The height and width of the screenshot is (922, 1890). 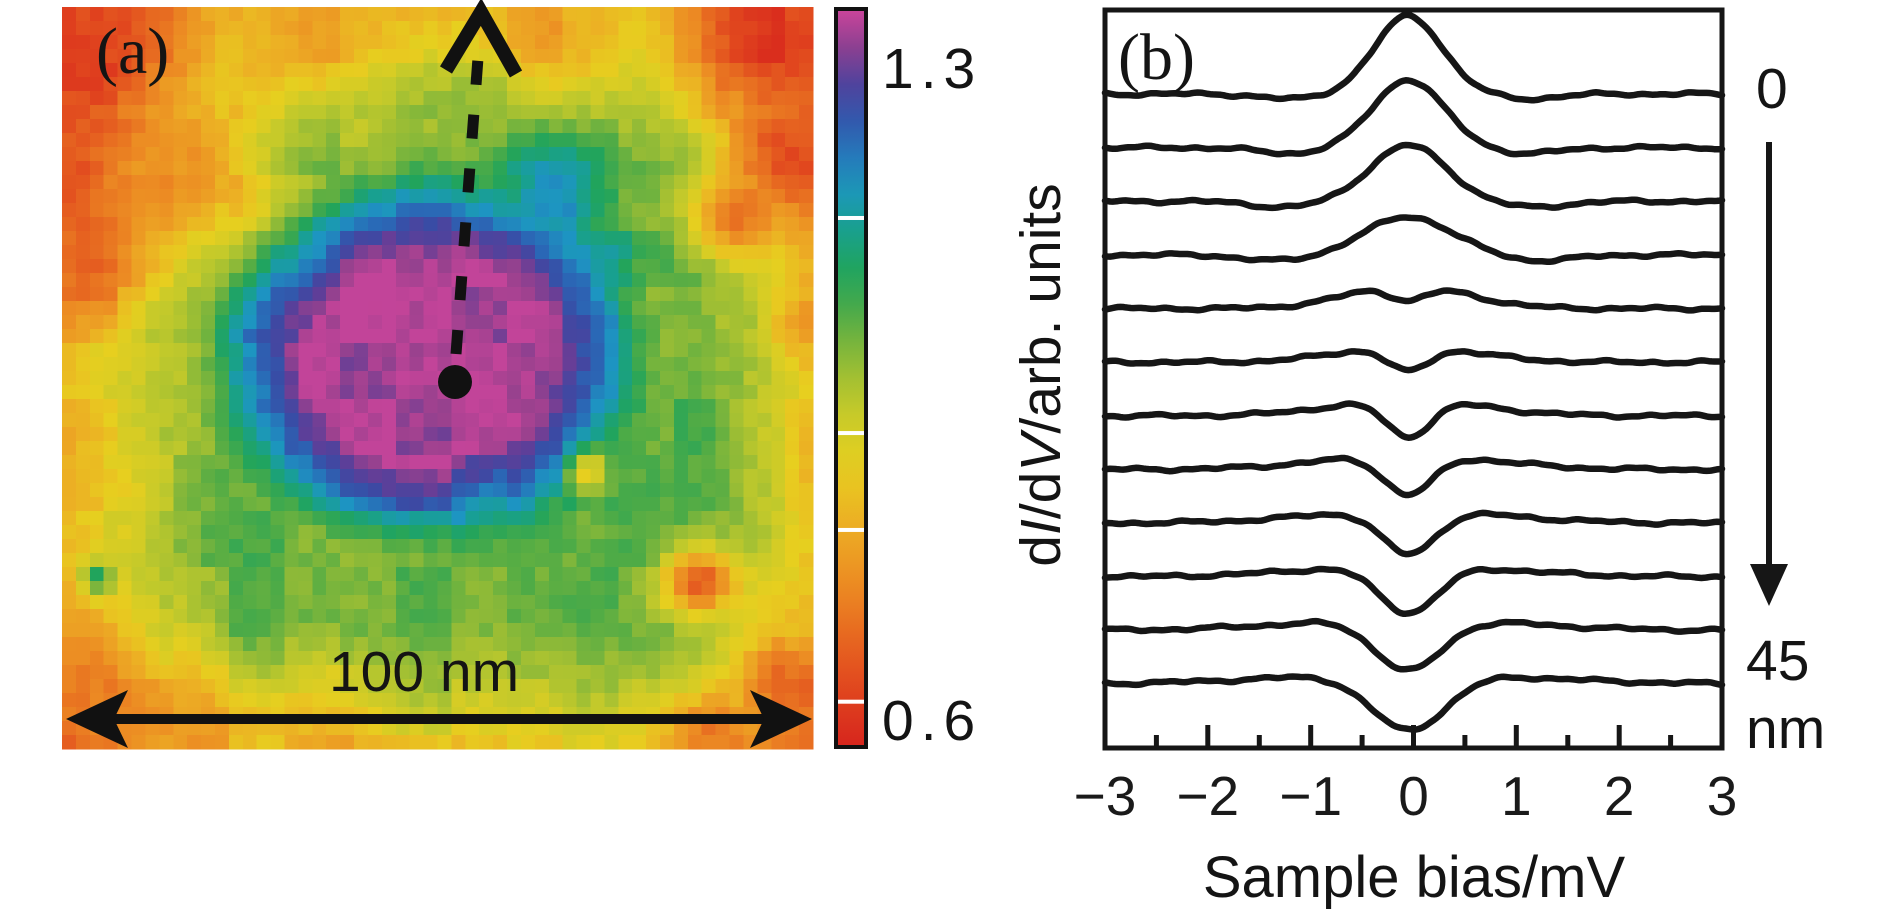 I want to click on x-tick-label: 2, so click(x=1619, y=796).